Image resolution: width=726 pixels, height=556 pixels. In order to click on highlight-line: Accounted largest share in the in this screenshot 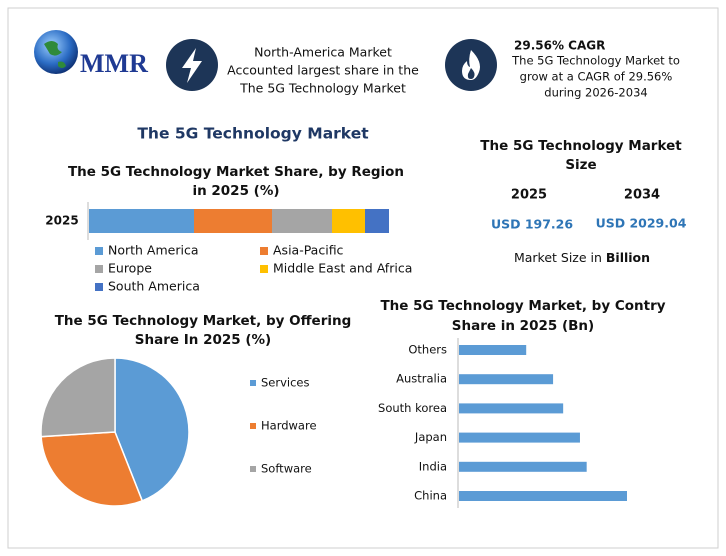, I will do `click(323, 70)`.